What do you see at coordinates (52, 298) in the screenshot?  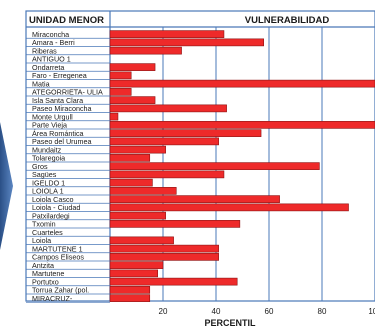 I see `row-label: MIRACRUZ-` at bounding box center [52, 298].